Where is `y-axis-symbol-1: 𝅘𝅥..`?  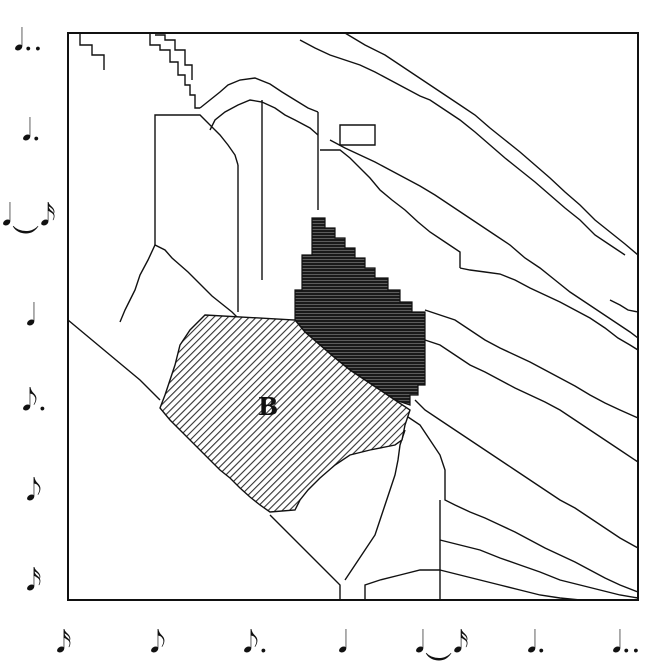
y-axis-symbol-1: 𝅘𝅥.. is located at coordinates (28, 40).